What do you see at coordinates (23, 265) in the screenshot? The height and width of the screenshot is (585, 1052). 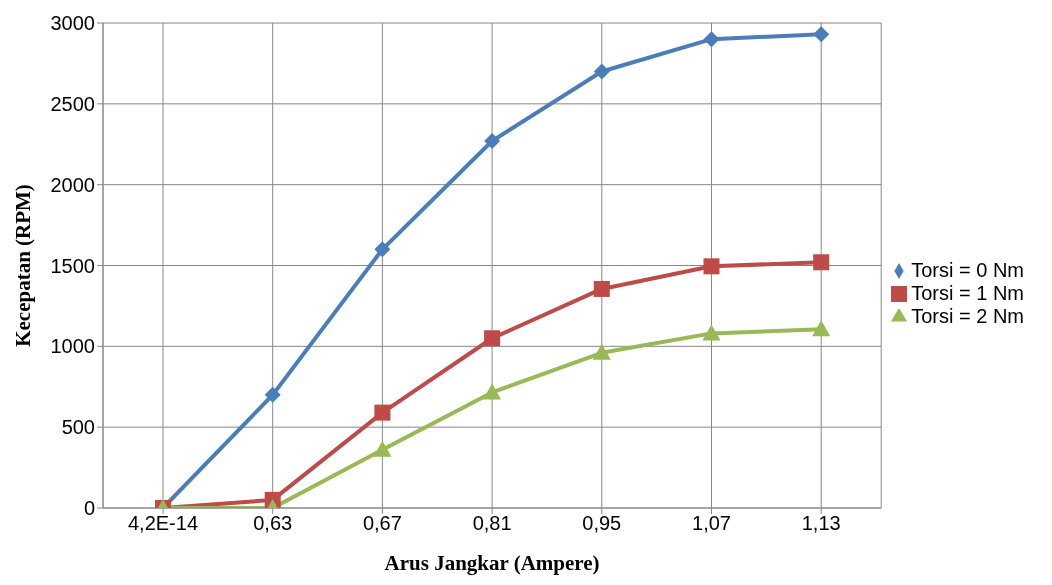 I see `y-axis-title: Kecepatan (RPM)` at bounding box center [23, 265].